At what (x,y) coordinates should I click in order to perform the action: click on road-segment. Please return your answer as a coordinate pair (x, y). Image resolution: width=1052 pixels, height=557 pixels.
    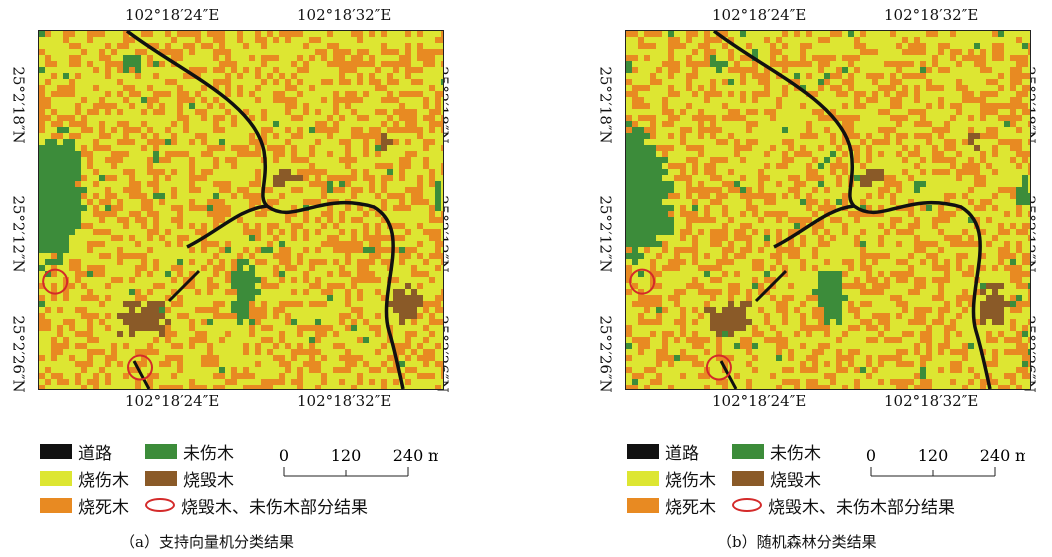
    Looking at the image, I should click on (166, 329).